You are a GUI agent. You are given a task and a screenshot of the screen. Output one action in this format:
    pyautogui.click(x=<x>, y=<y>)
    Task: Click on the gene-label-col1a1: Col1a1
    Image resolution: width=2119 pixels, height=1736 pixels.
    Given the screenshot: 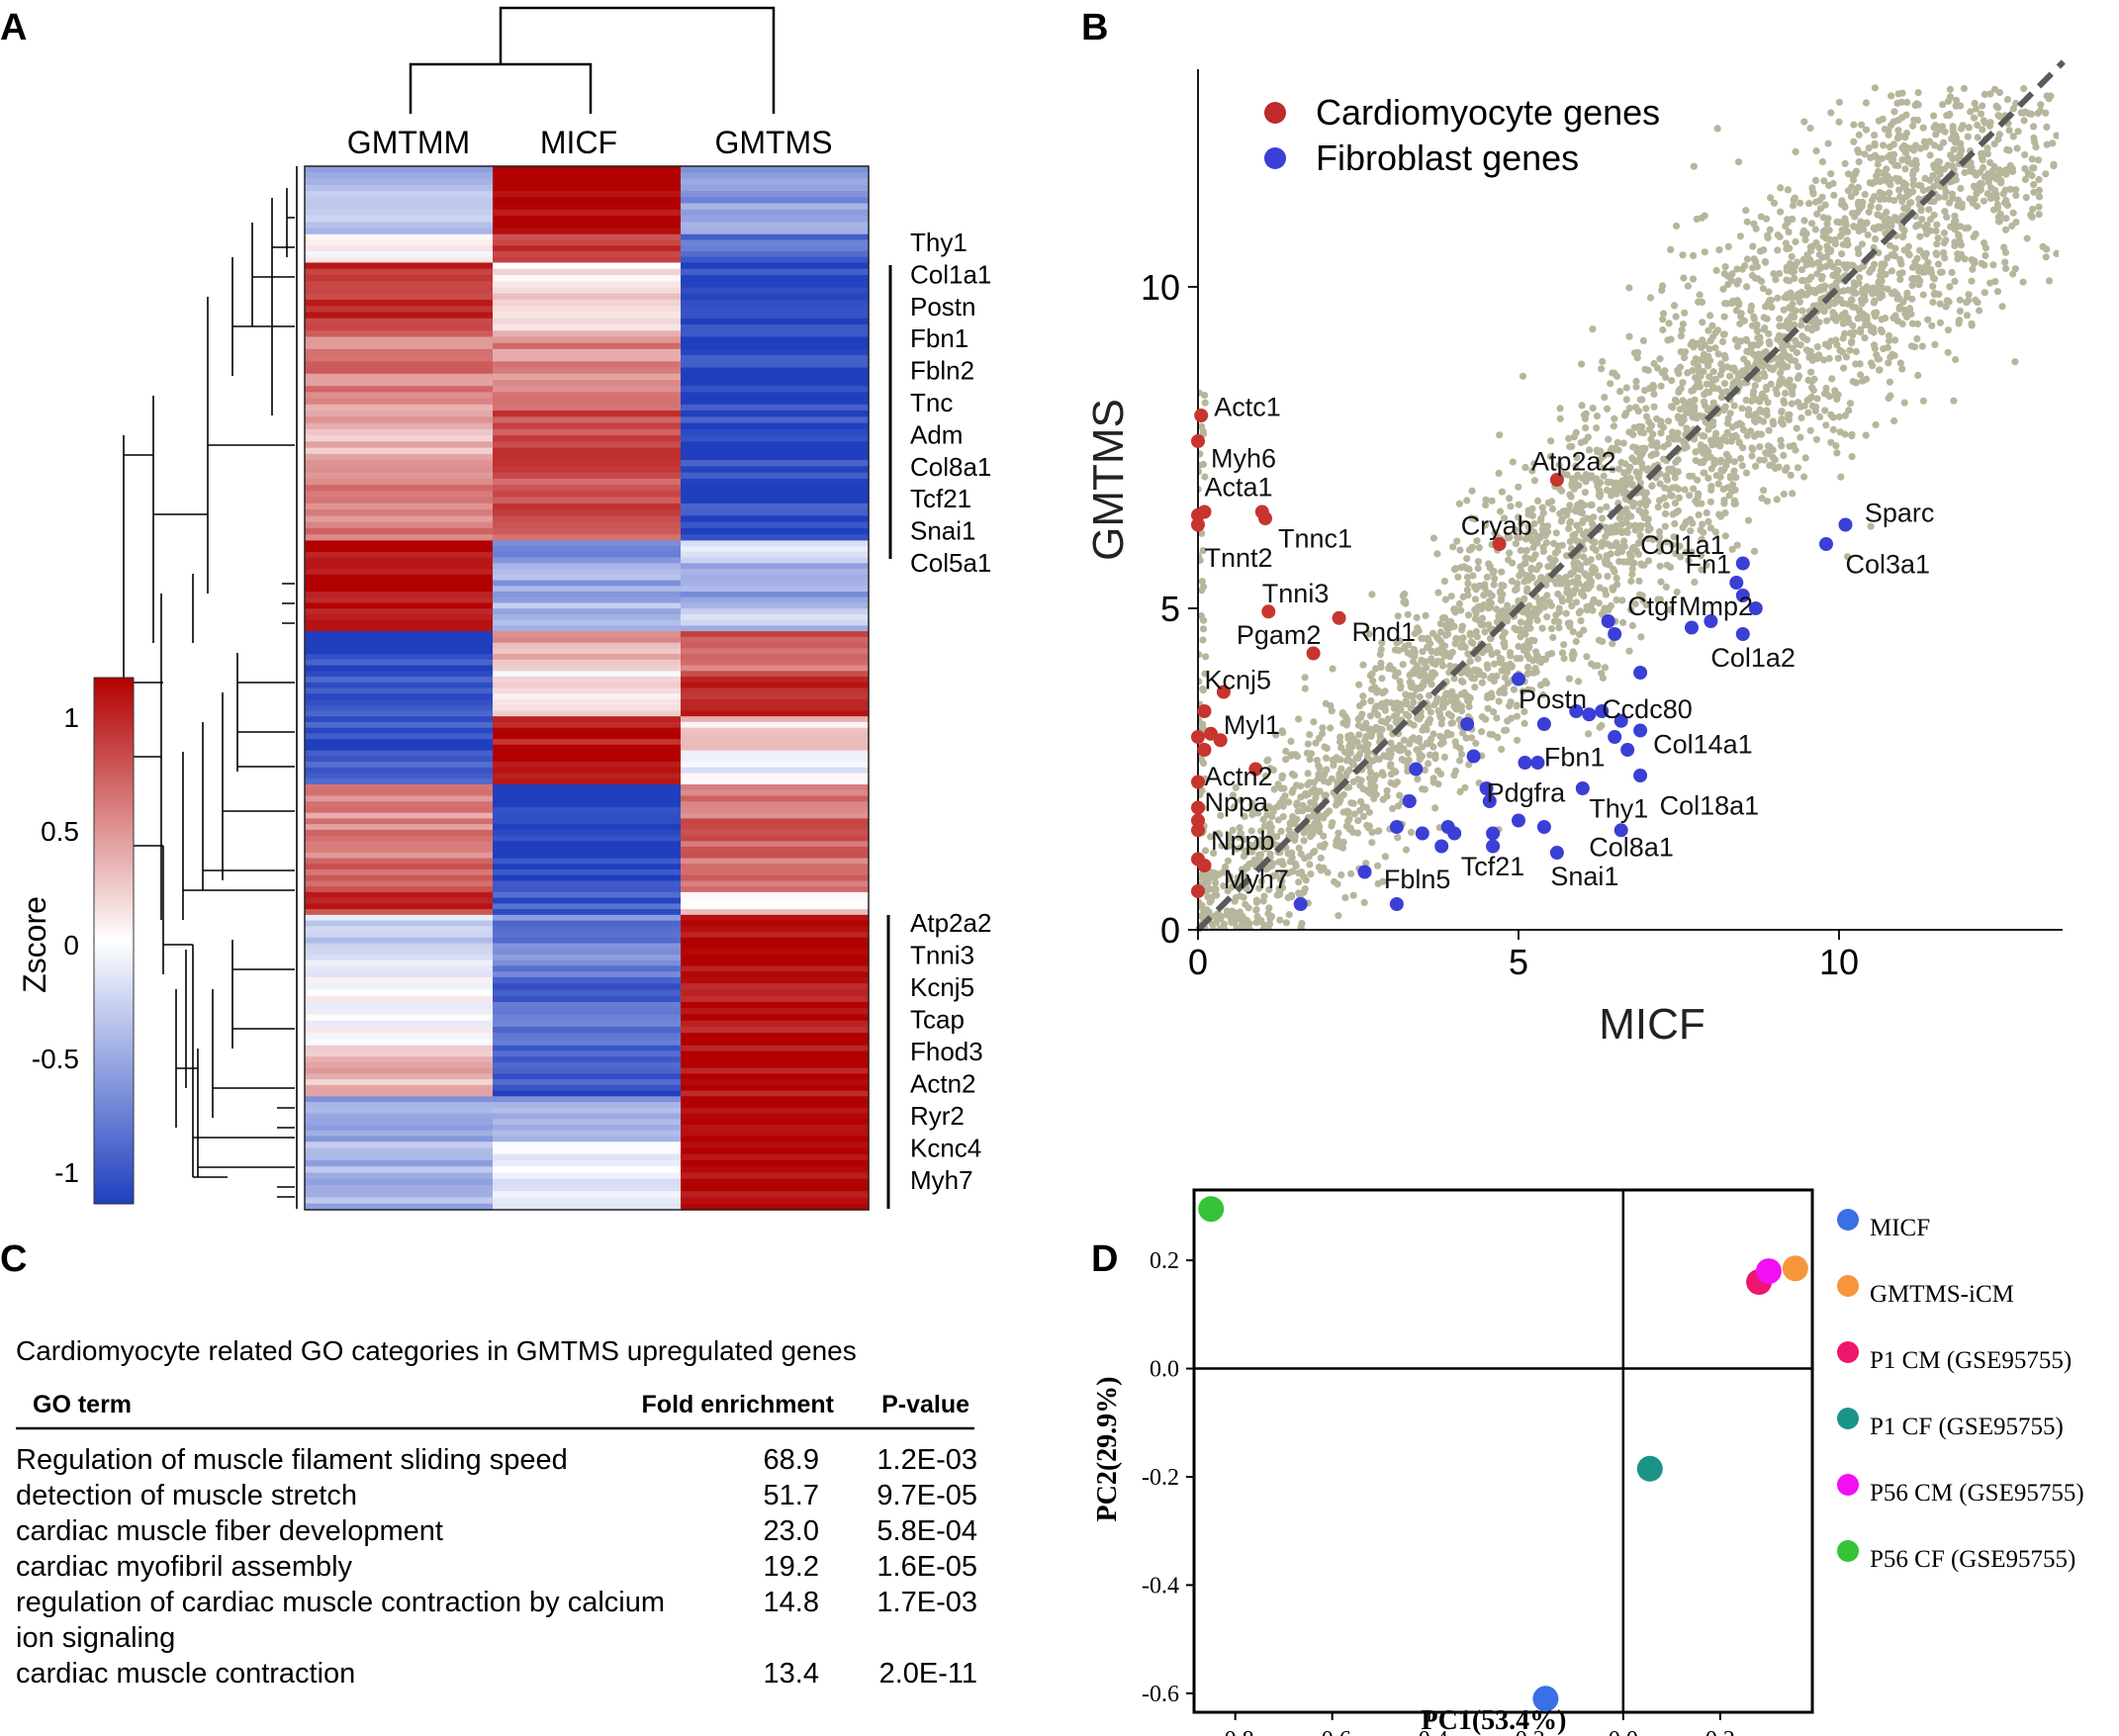 What is the action you would take?
    pyautogui.click(x=950, y=274)
    